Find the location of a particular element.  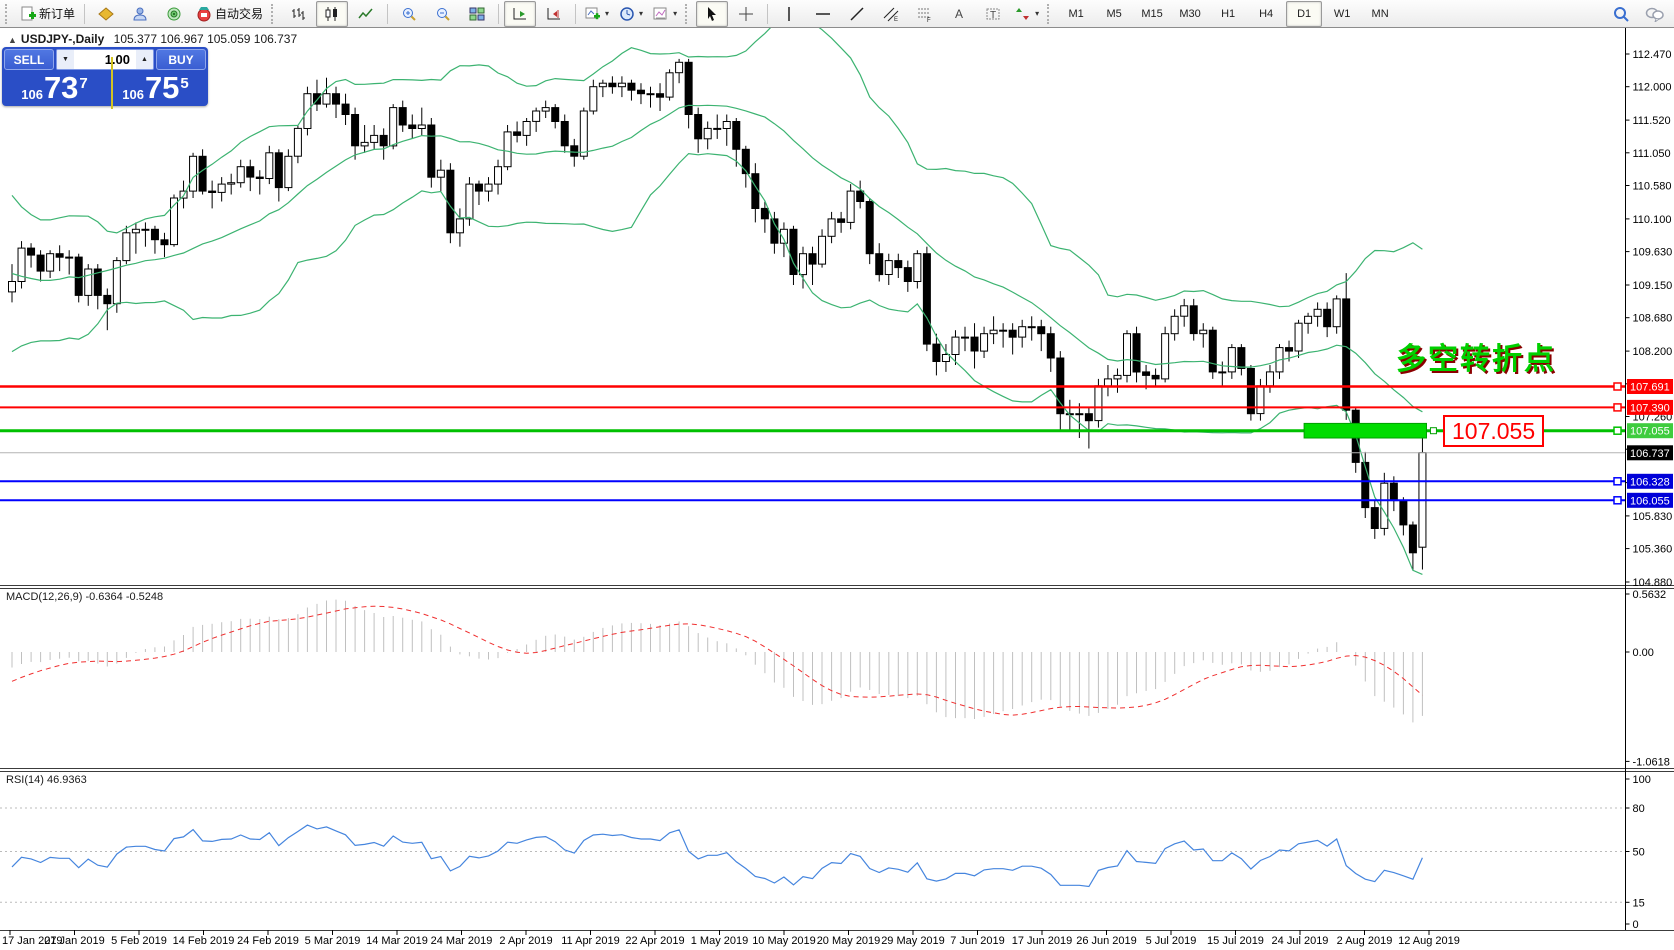

templates-button: ▾ is located at coordinates (665, 14).